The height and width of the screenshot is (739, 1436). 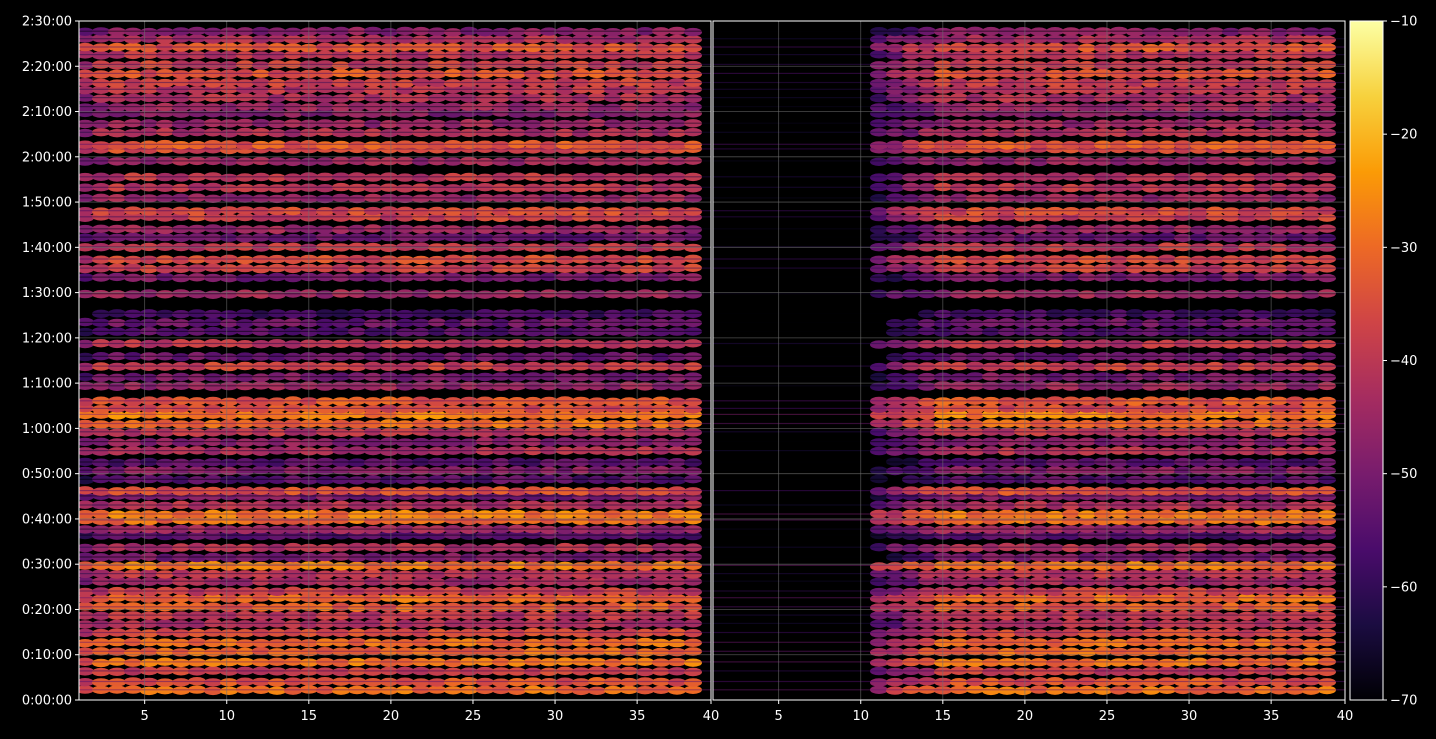 I want to click on x-tick-label-end: 40, so click(x=711, y=716).